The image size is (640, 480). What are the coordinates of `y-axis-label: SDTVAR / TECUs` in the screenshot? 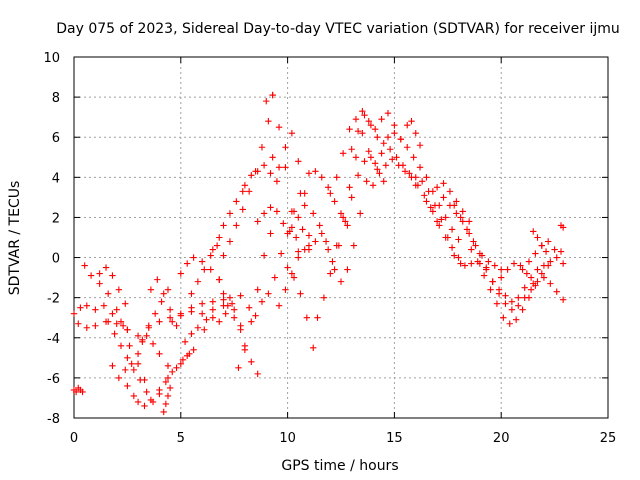 It's located at (15, 238).